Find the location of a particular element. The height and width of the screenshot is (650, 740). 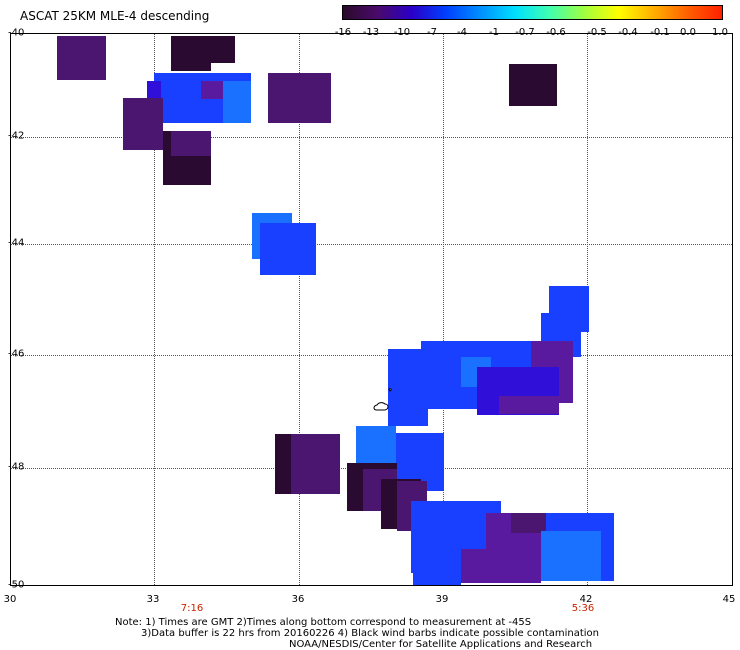

x-axis-label: 36 is located at coordinates (298, 599).